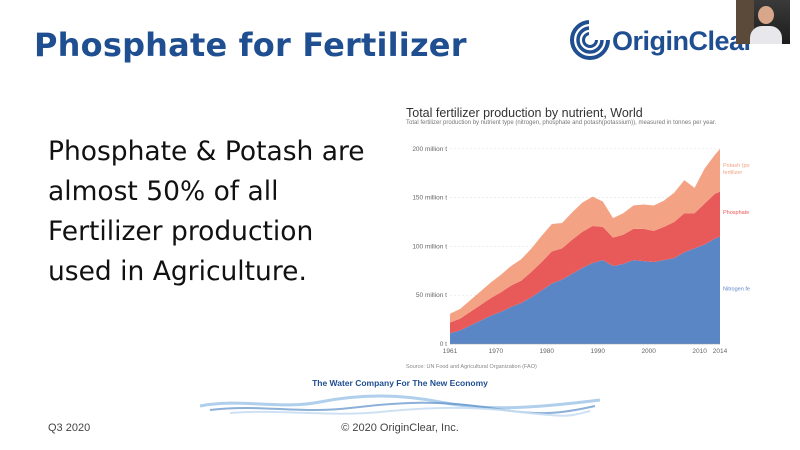 The width and height of the screenshot is (800, 450). I want to click on y-tick-label: 100 million t, so click(429, 246).